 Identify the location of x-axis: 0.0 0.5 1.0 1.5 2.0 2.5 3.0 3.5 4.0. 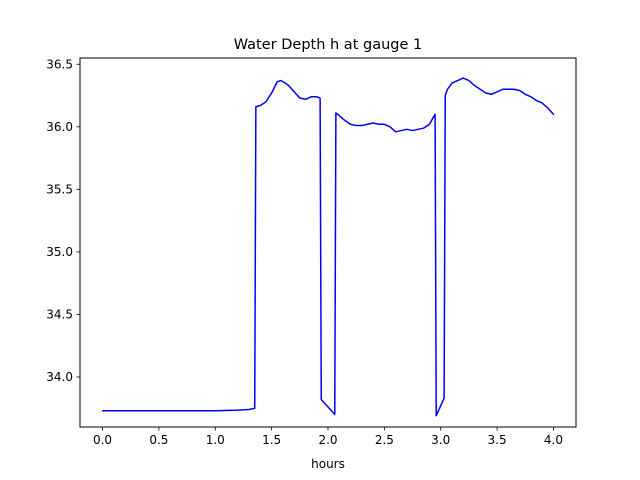
(328, 437).